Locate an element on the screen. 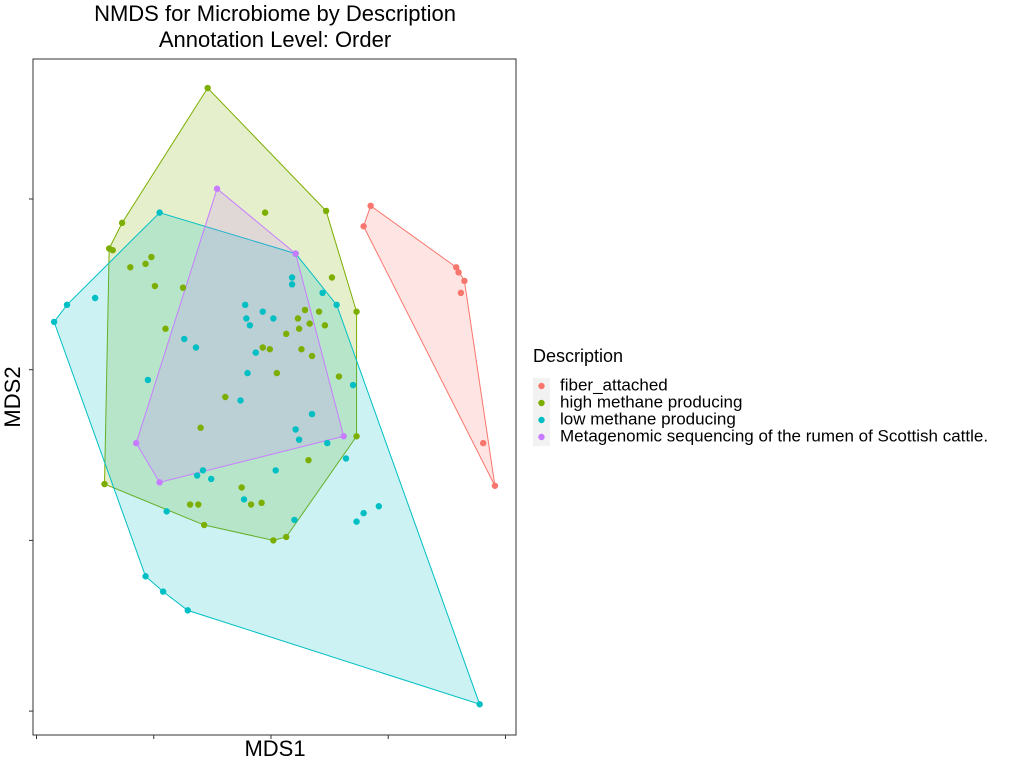 The height and width of the screenshot is (773, 1024). legend-title: Description is located at coordinates (578, 356).